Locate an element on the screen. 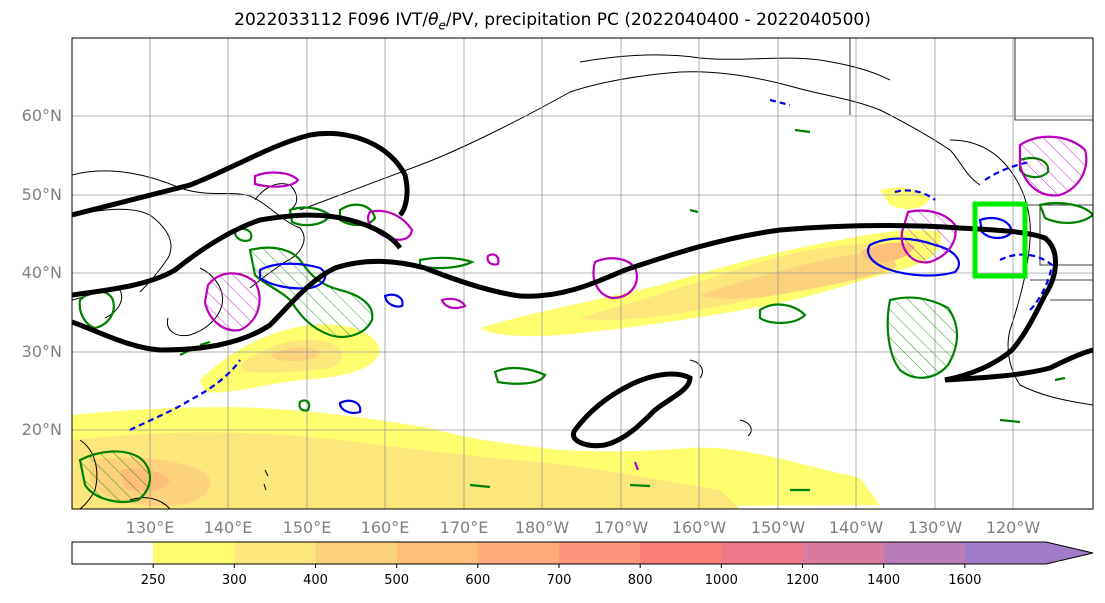  colorbar-tick-label: 1000 is located at coordinates (721, 580).